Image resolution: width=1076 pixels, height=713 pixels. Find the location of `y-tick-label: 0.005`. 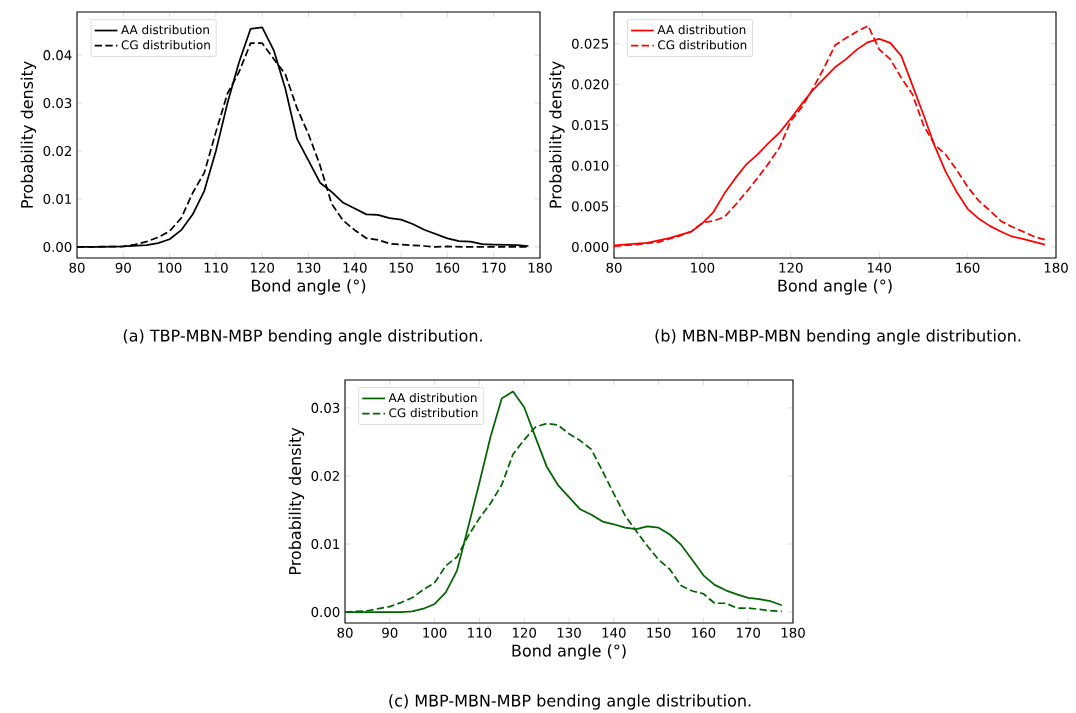

y-tick-label: 0.005 is located at coordinates (590, 206).